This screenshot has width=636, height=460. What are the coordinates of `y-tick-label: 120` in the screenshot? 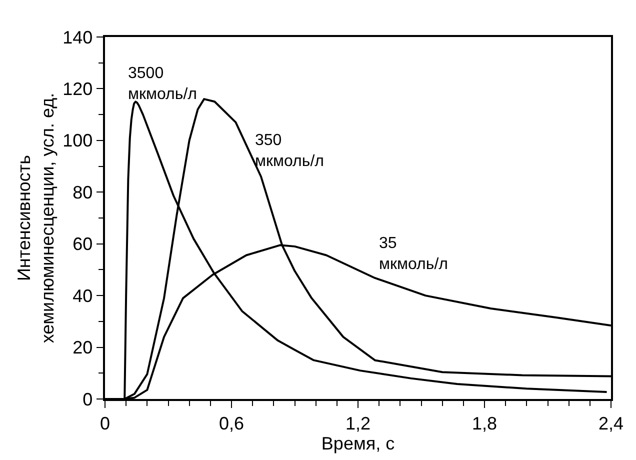 It's located at (77, 89).